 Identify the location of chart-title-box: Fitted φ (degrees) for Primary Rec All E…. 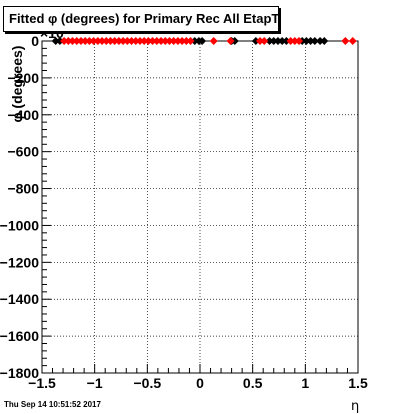
(141, 19).